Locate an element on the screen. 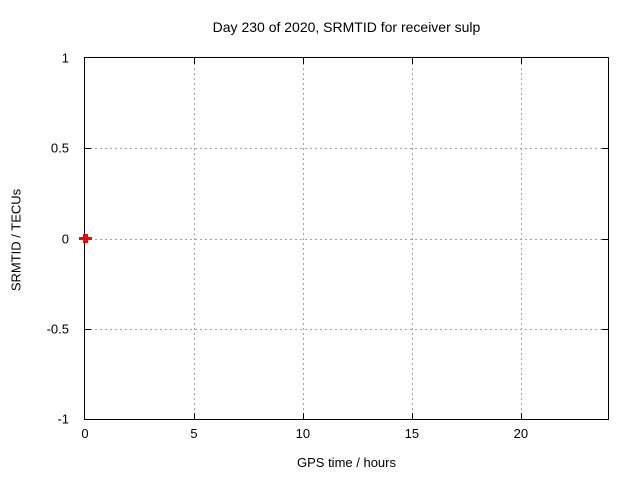 The height and width of the screenshot is (480, 640). y-tick-label: 0 is located at coordinates (65, 238).